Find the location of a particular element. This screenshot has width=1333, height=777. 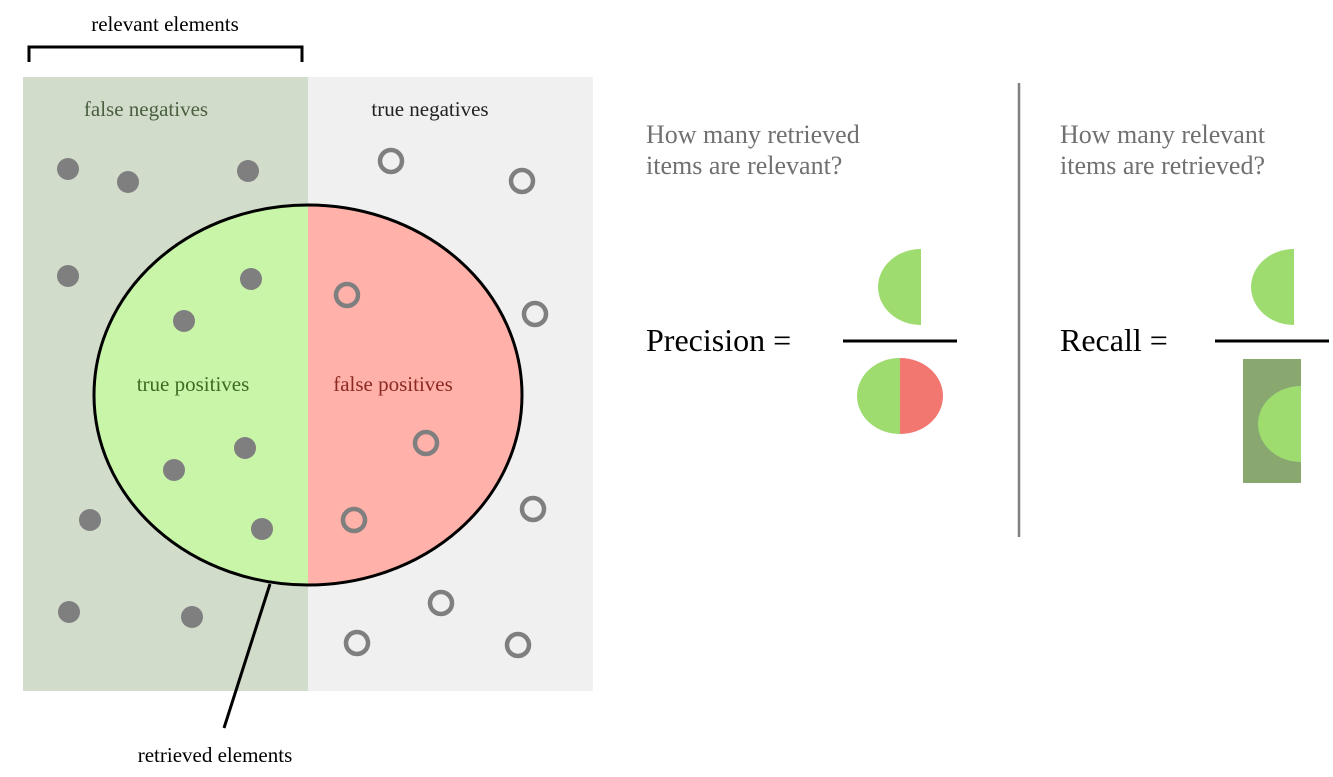

recall-numerator-true-positives is located at coordinates (1272, 287).